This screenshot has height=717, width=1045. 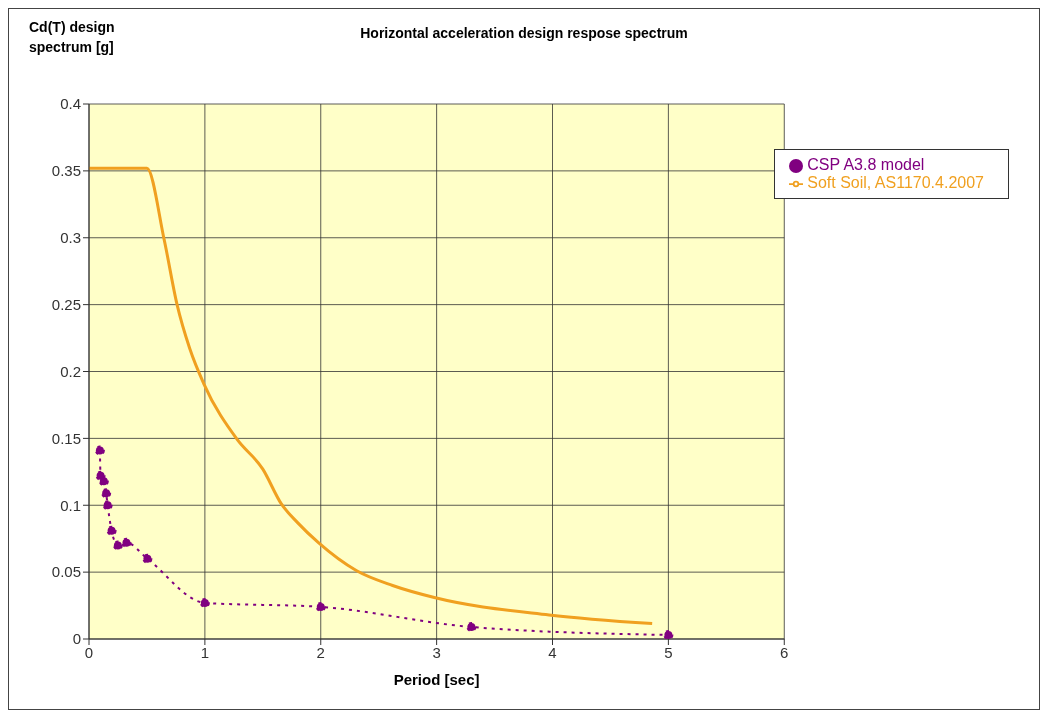 I want to click on y-tick-label: 0.35, so click(x=66, y=171).